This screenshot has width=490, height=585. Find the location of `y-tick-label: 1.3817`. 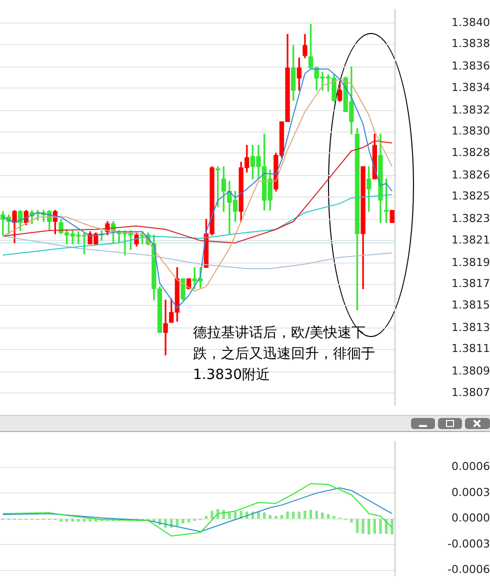

y-tick-label: 1.3817 is located at coordinates (471, 283).